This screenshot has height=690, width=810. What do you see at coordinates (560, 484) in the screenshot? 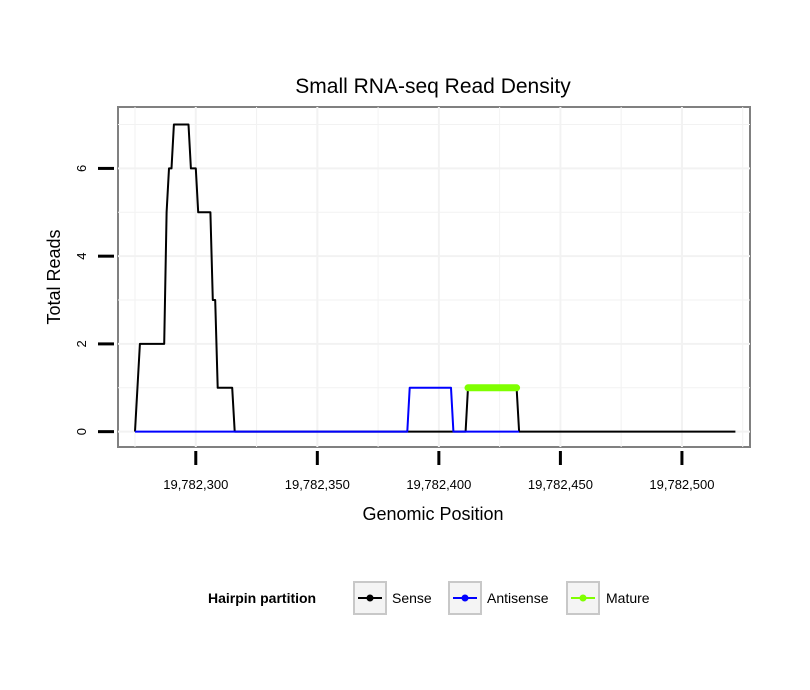
I see `x-tick-label: 19,782,450` at bounding box center [560, 484].